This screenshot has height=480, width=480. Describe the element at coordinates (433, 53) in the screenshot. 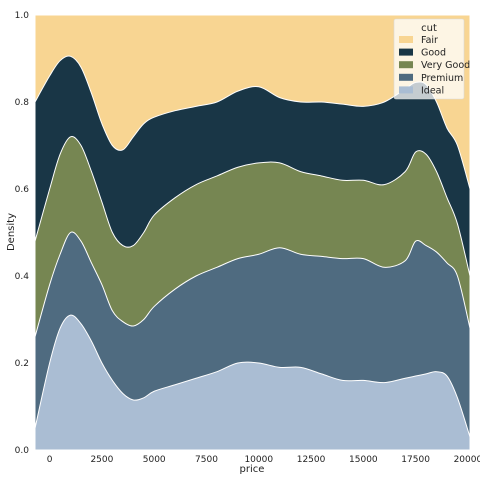

I see `legend-label: Good` at that location.